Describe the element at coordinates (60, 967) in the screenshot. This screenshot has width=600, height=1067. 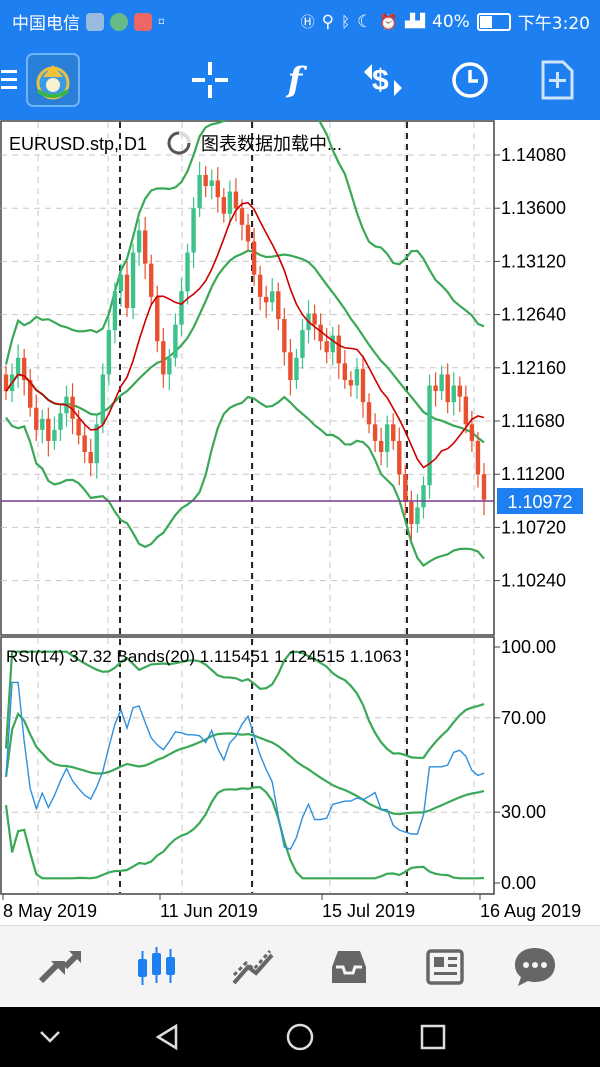
I see `quotes-icon` at that location.